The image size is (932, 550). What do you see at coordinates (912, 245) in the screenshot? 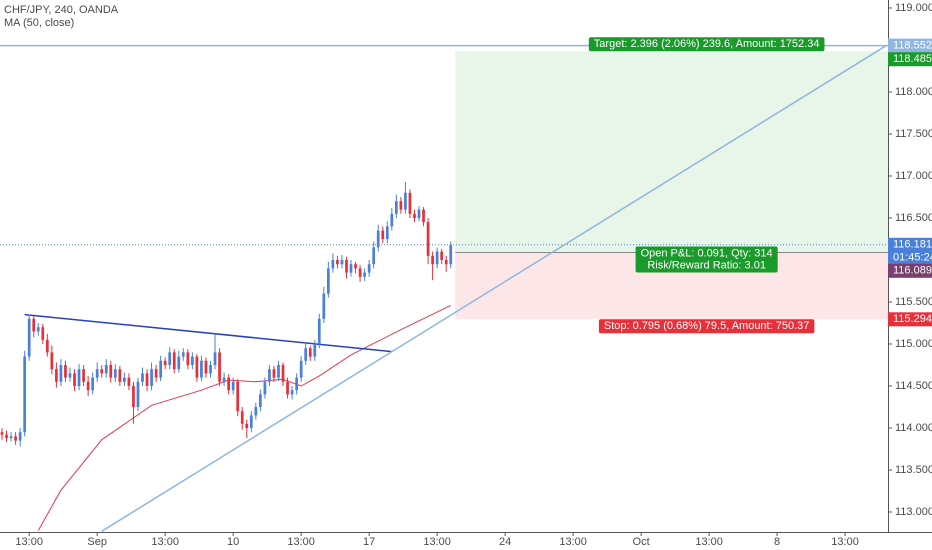
I see `last-price-label: 116.181` at bounding box center [912, 245].